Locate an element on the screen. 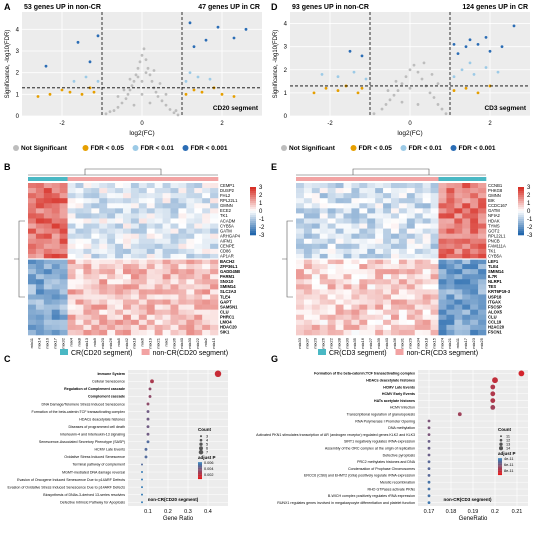 This screenshot has width=535, height=539. row-label: LEF1 is located at coordinates (493, 261).